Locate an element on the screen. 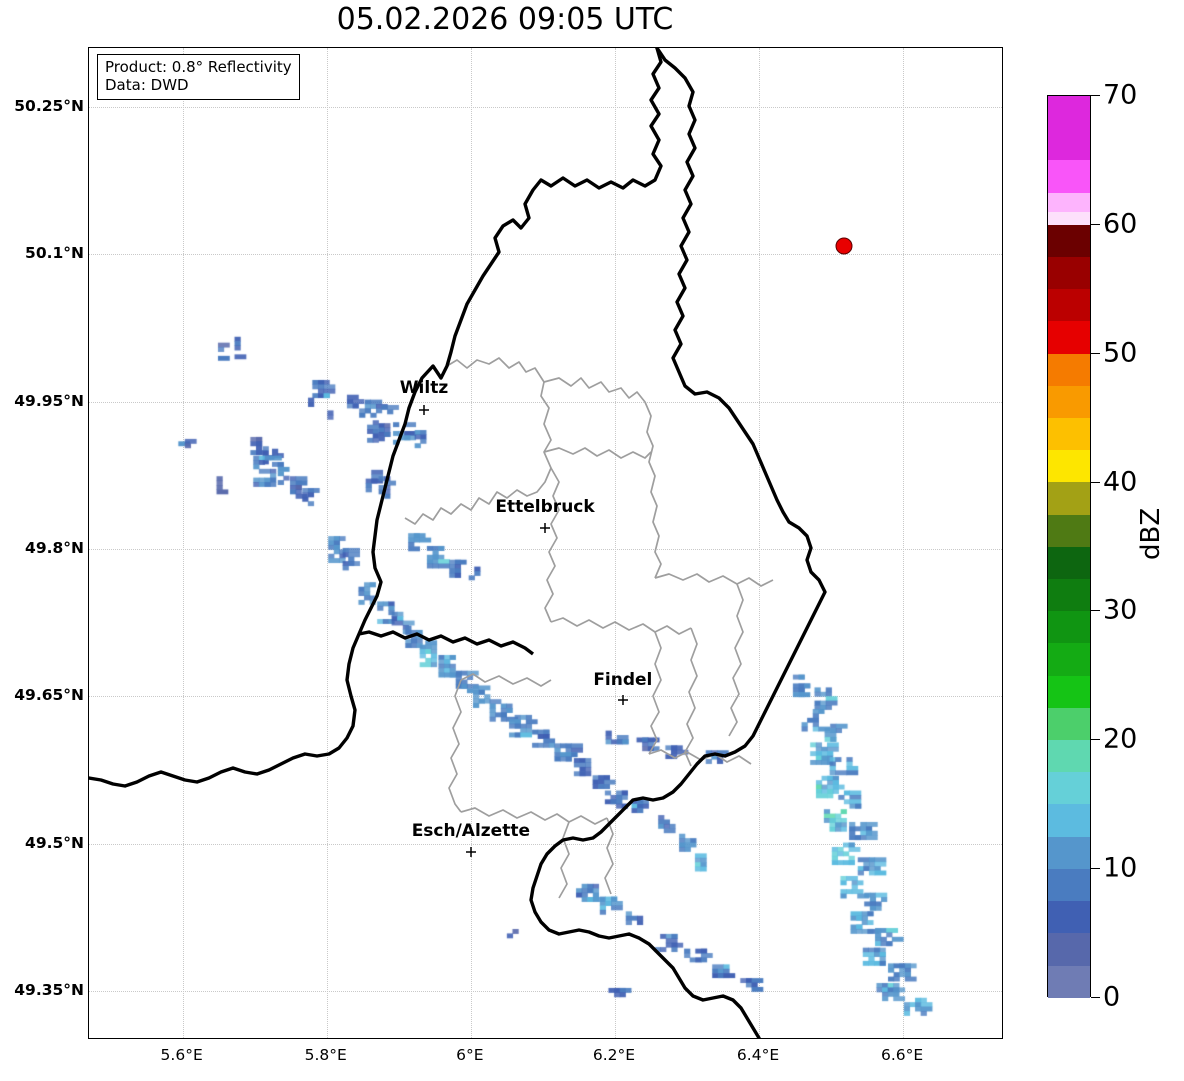  x-axis-tick-label: 6.2°E is located at coordinates (614, 1055).